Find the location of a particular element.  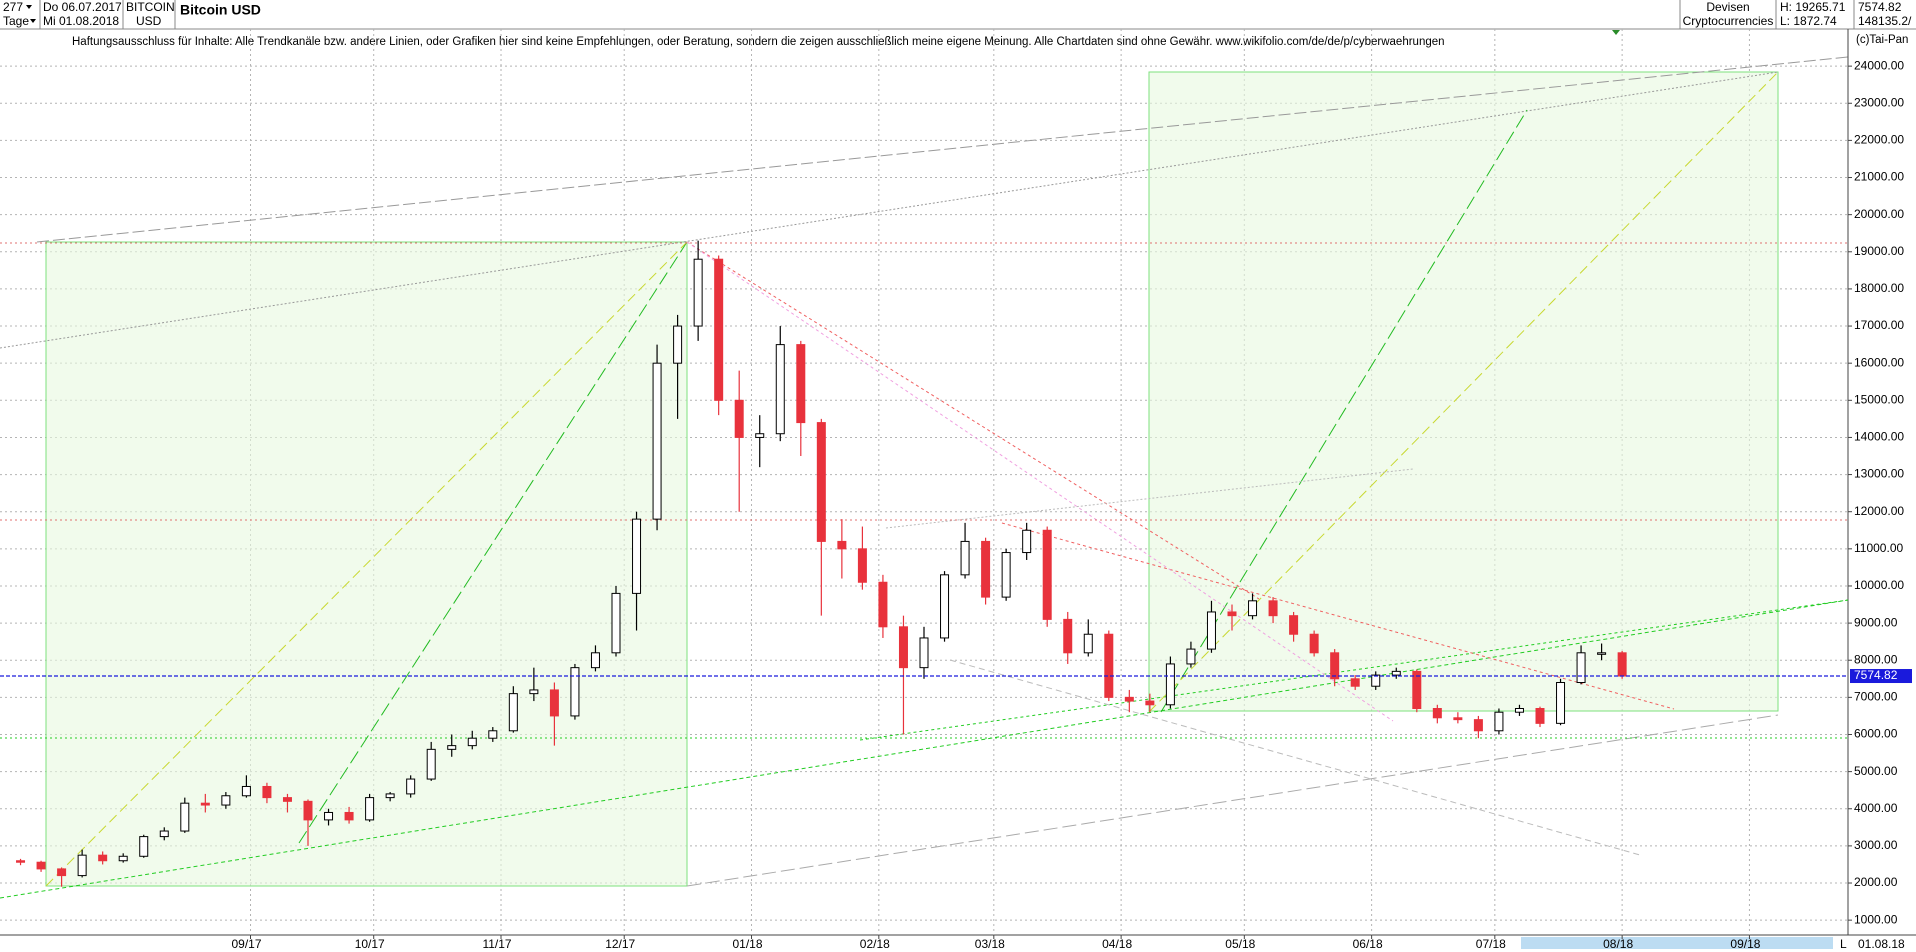

high: H: 19265.71 is located at coordinates (1813, 7).